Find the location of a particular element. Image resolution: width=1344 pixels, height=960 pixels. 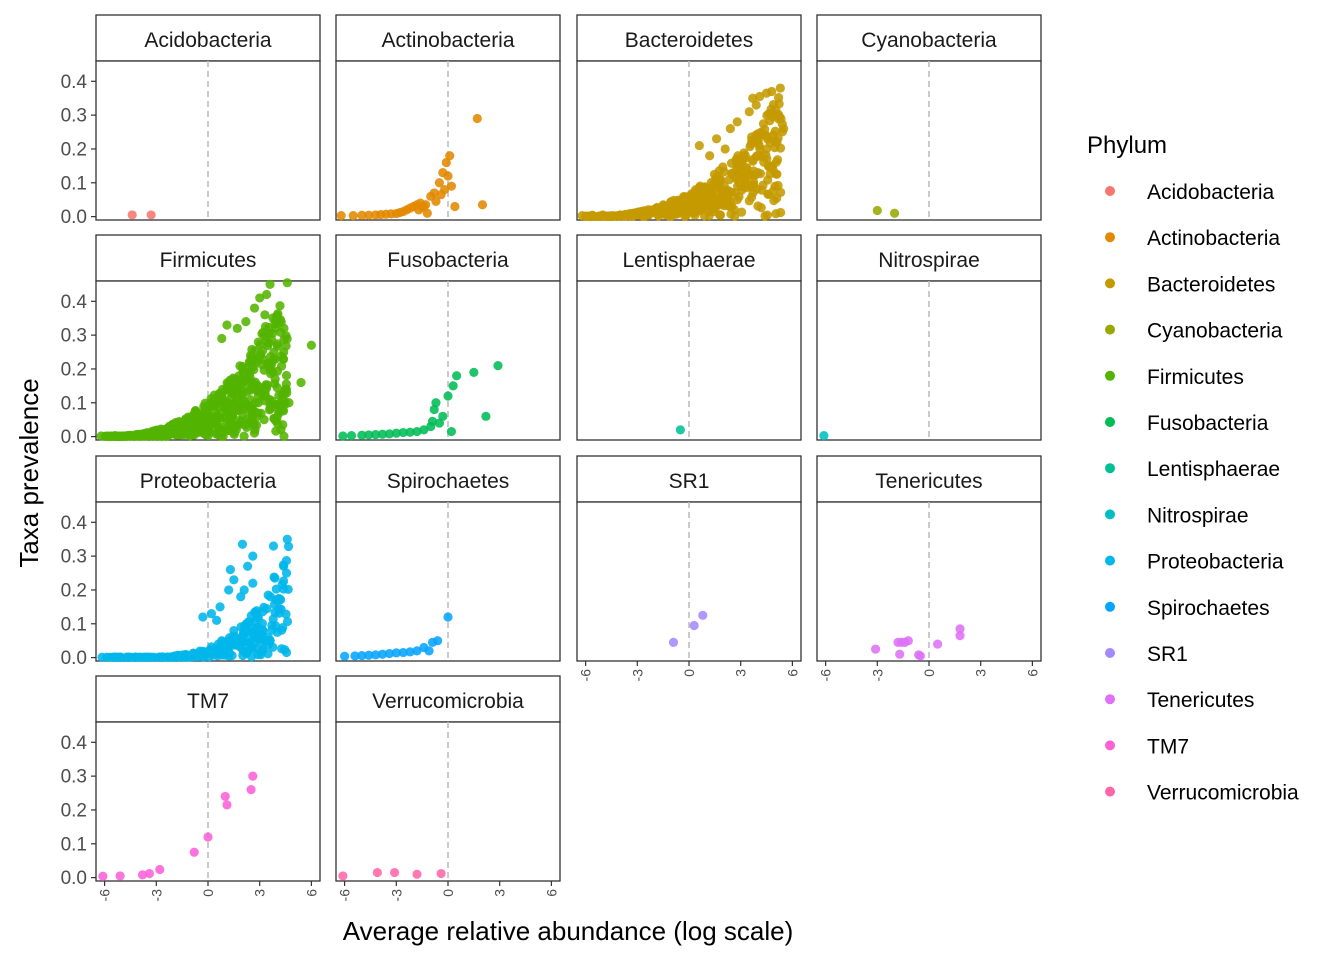

y-tick-label: 0.0 is located at coordinates (74, 878).